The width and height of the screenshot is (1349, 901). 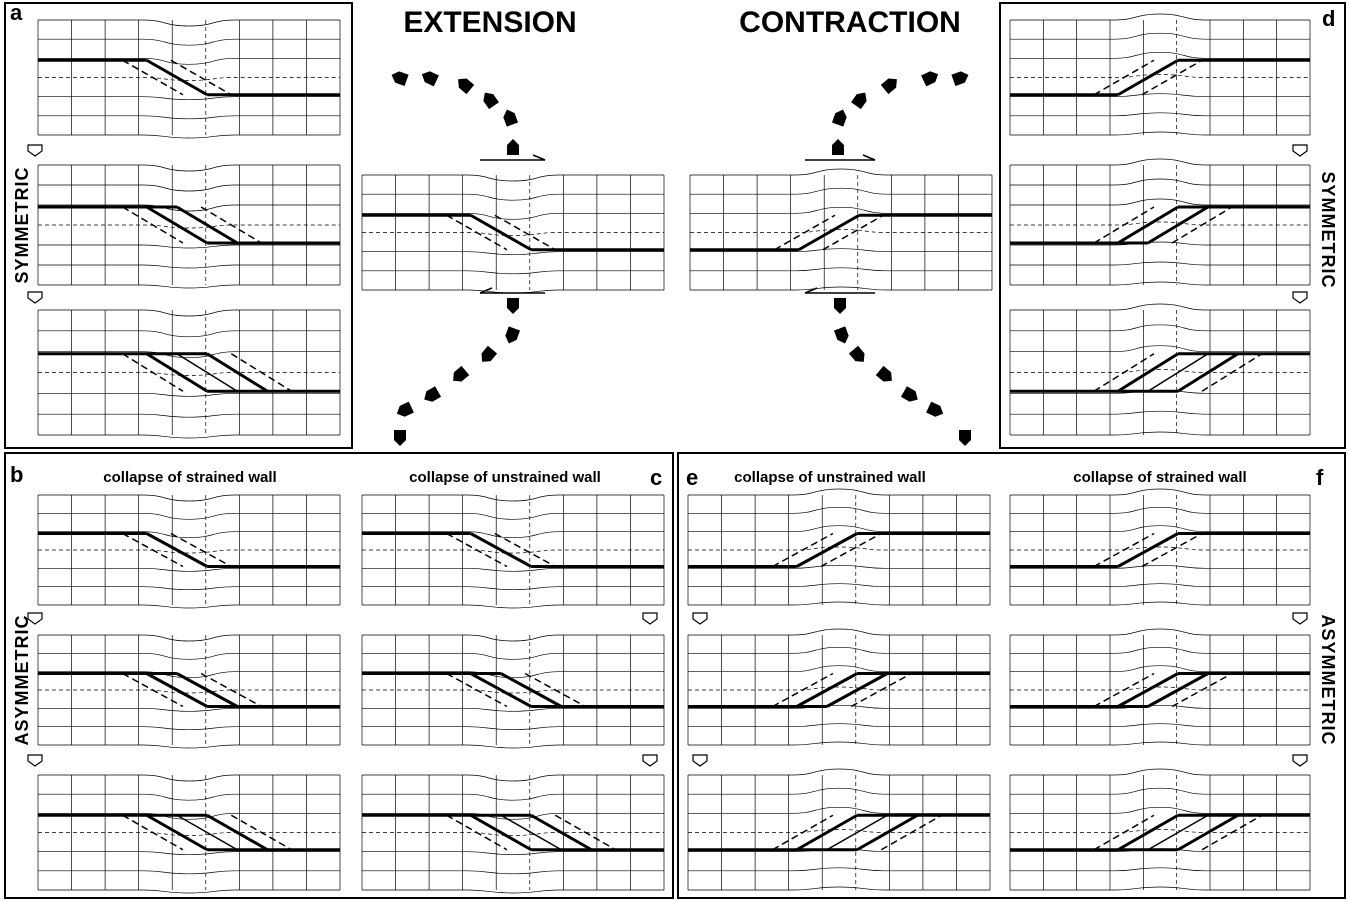 I want to click on box-d, so click(x=1172, y=225).